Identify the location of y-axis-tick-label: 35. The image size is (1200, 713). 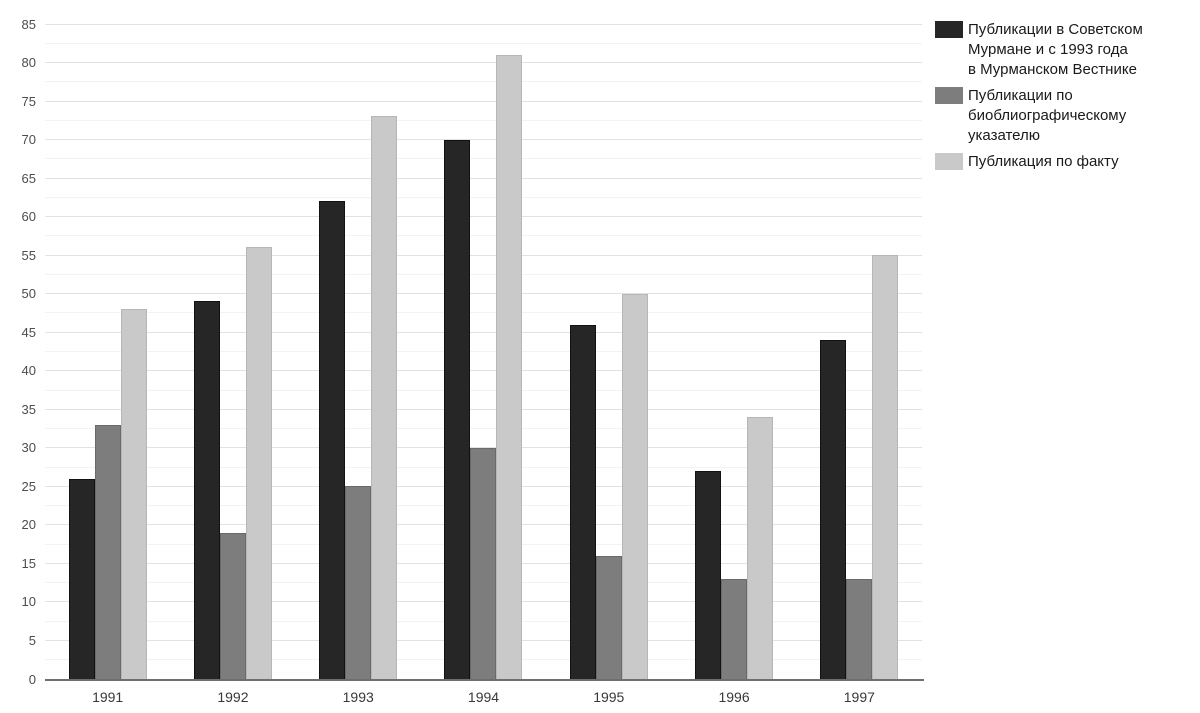
(28, 409).